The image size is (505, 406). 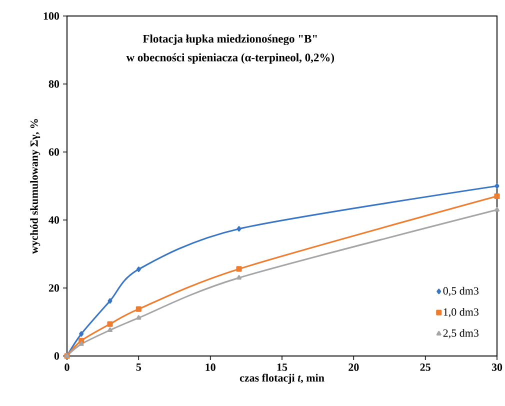 What do you see at coordinates (52, 16) in the screenshot?
I see `y-tick-label: 100` at bounding box center [52, 16].